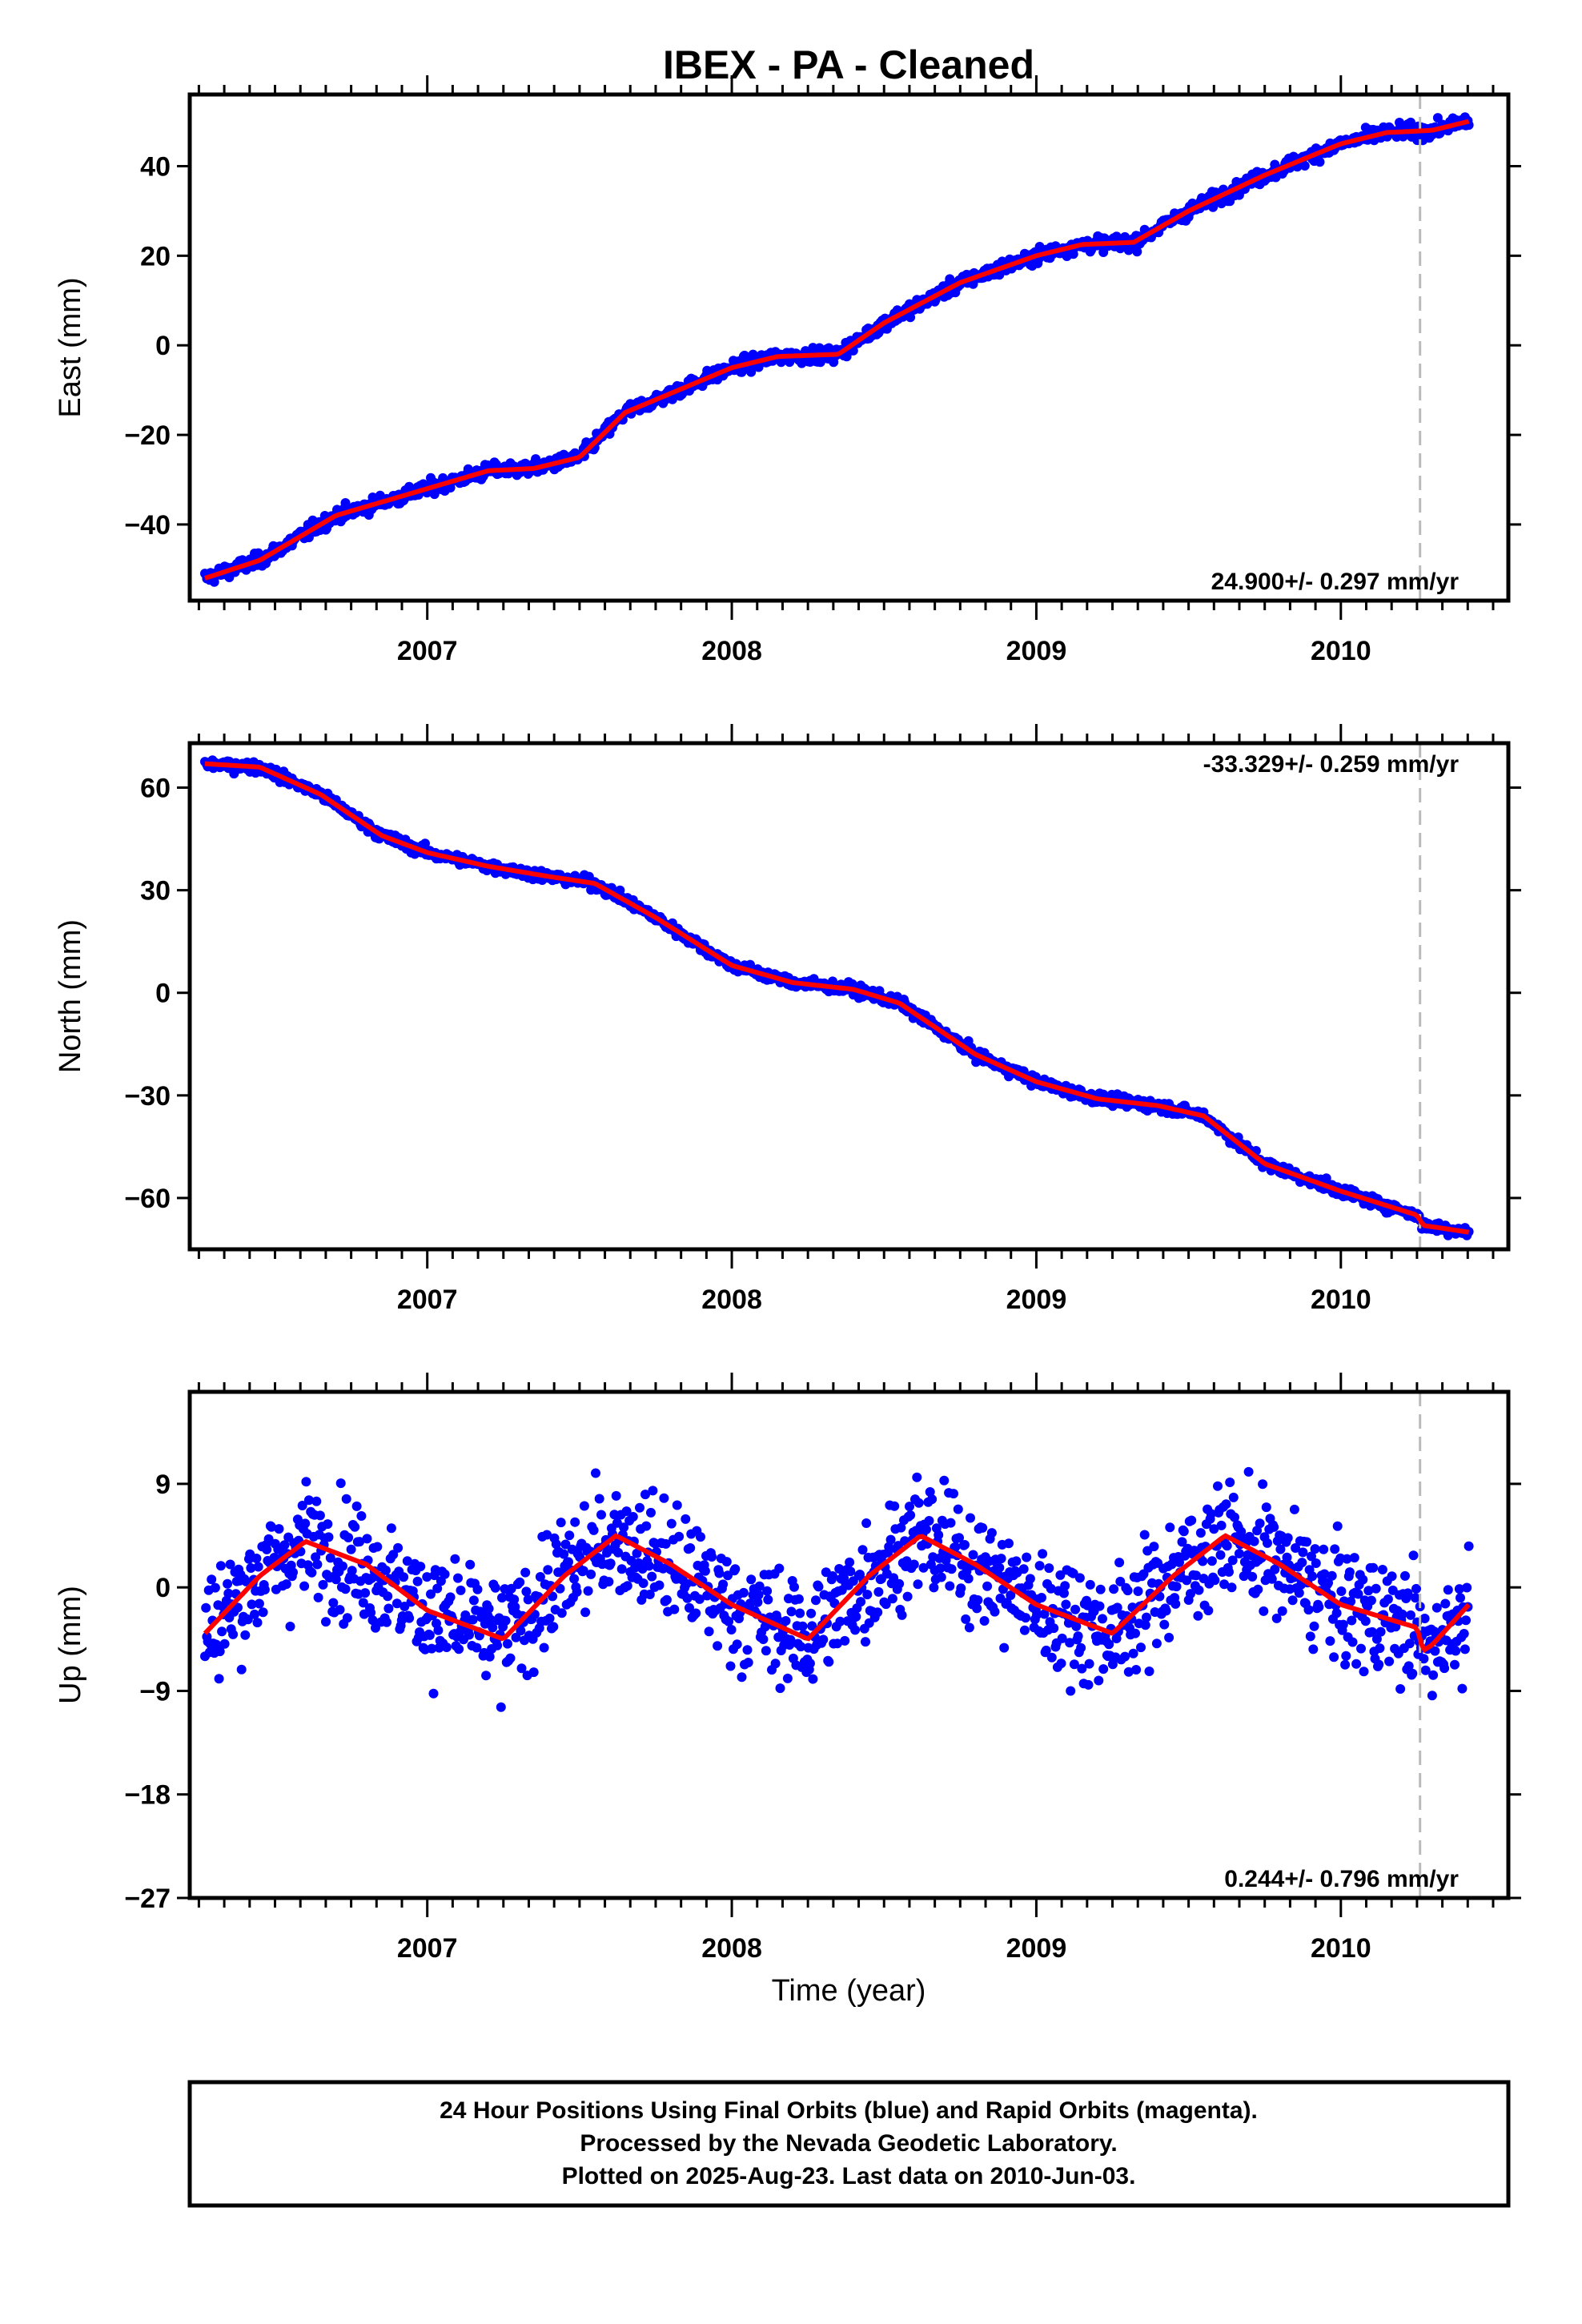 The height and width of the screenshot is (2324, 1582). I want to click on x-axis-label: Time (year), so click(849, 1991).